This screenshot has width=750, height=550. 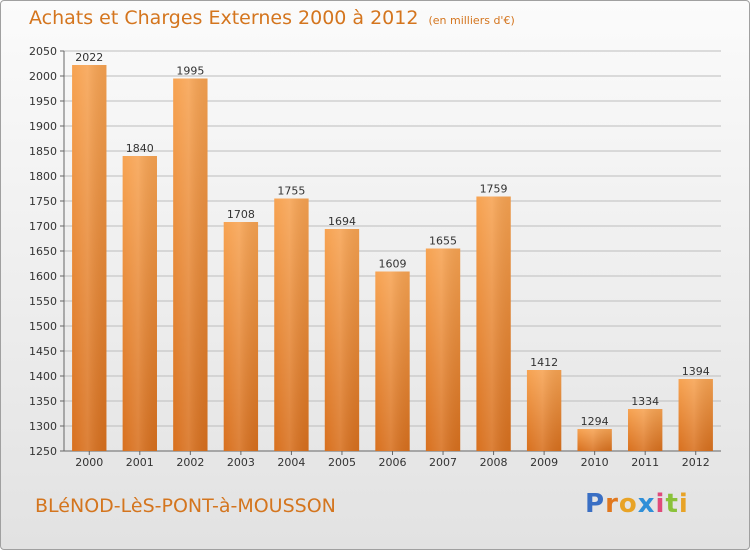 I want to click on y-tick-label: 2050, so click(x=43, y=51).